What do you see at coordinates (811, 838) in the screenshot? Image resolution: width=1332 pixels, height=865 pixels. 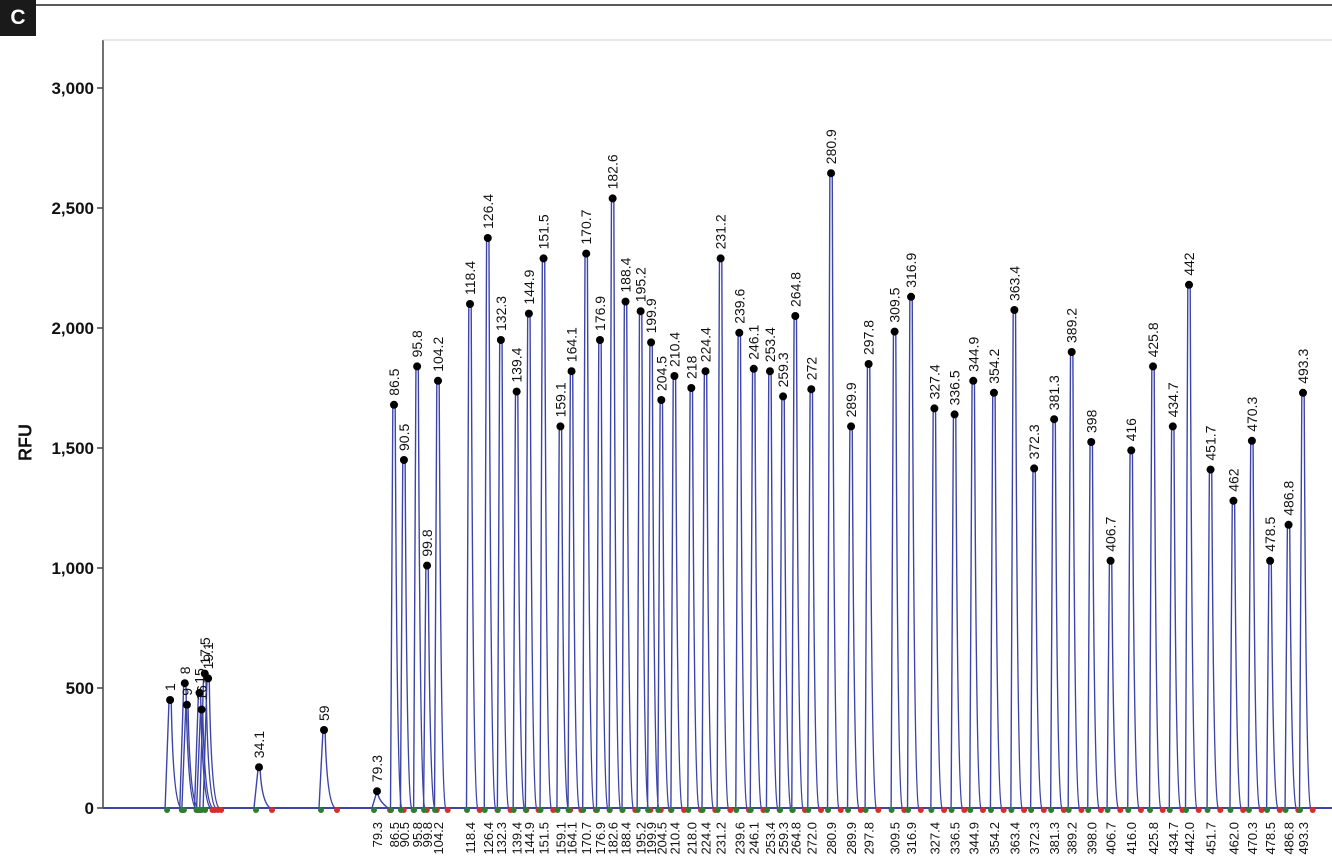 I see `x-tick-label: 272.0` at bounding box center [811, 838].